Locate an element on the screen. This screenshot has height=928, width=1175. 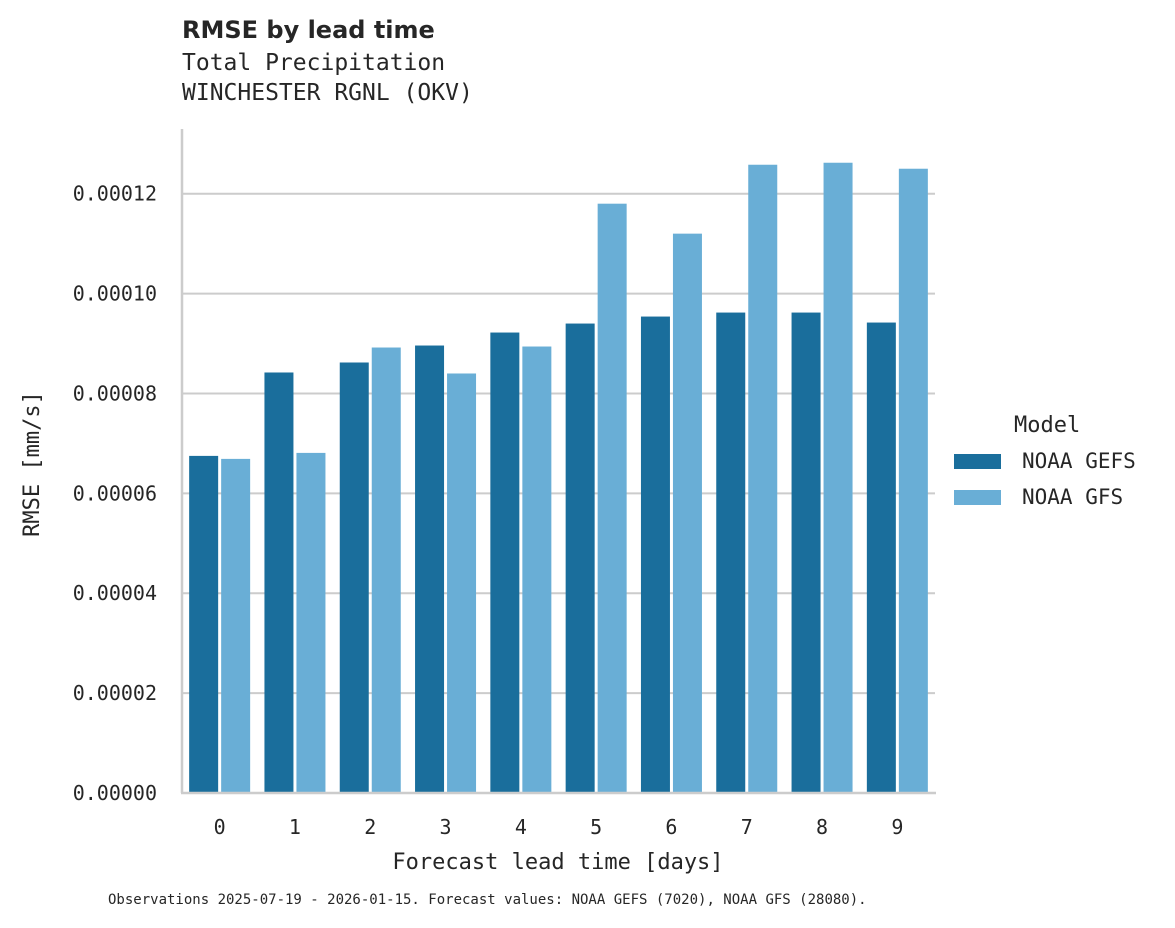
x-tick-label: 7 is located at coordinates (747, 827).